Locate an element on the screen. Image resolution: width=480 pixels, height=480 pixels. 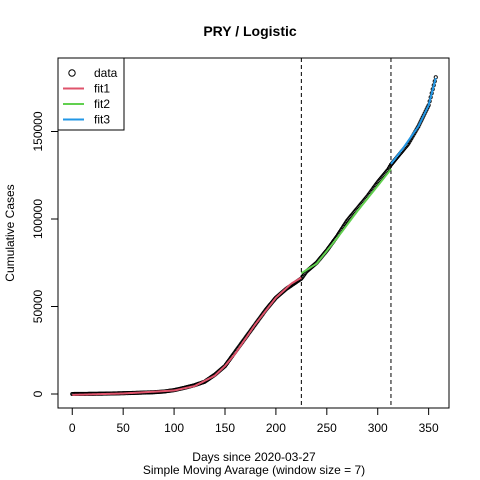
y-tick-label: 150000 is located at coordinates (38, 131).